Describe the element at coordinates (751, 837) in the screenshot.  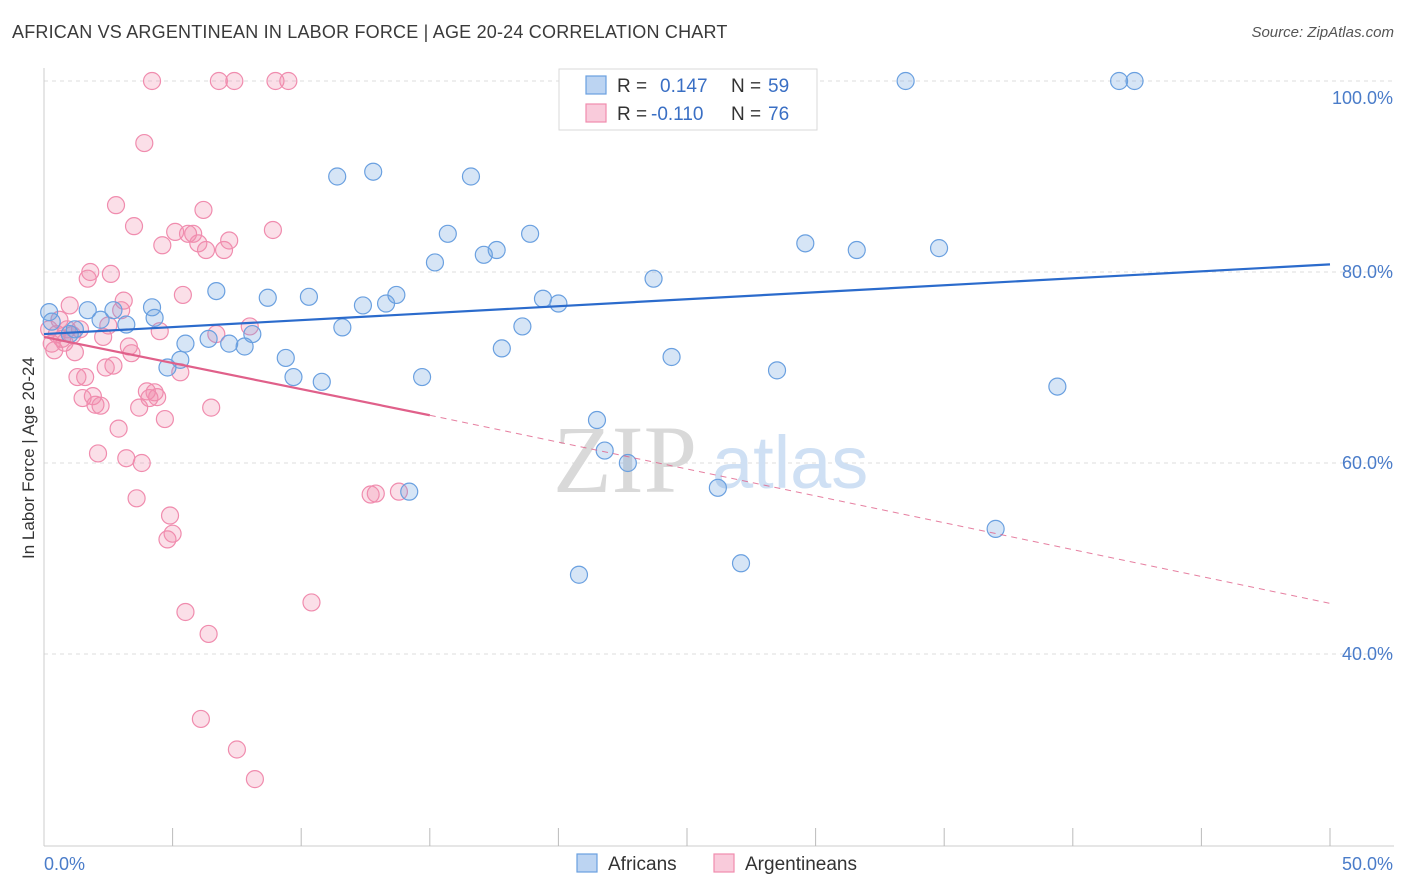
I see `x-ticks` at that location.